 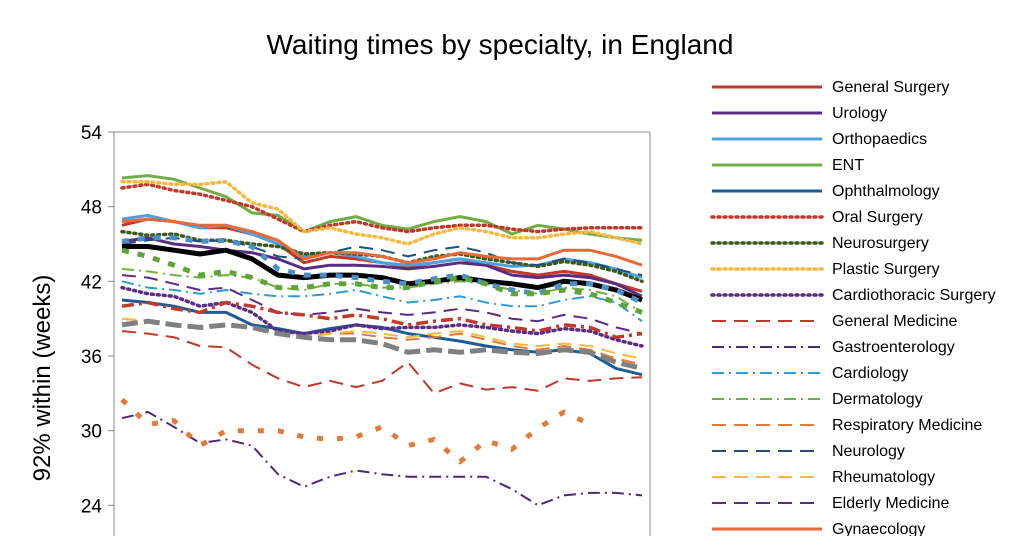 I want to click on legend-entry: Rheumatology, so click(x=883, y=477).